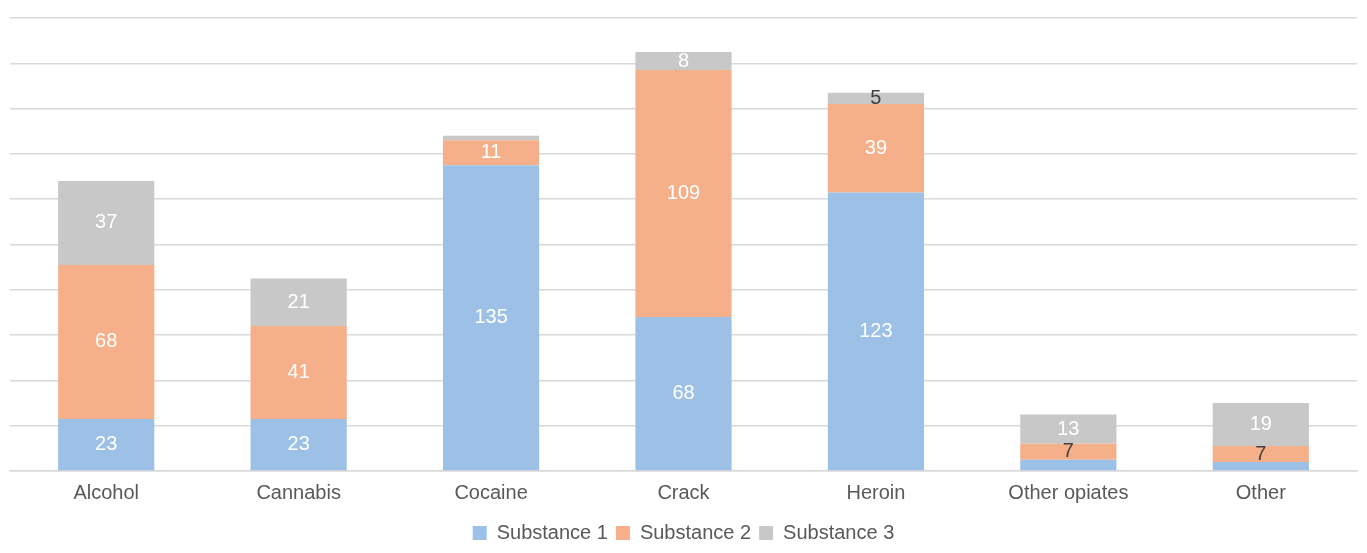 This screenshot has height=553, width=1367. What do you see at coordinates (491, 491) in the screenshot?
I see `x-tick-label: Cocaine` at bounding box center [491, 491].